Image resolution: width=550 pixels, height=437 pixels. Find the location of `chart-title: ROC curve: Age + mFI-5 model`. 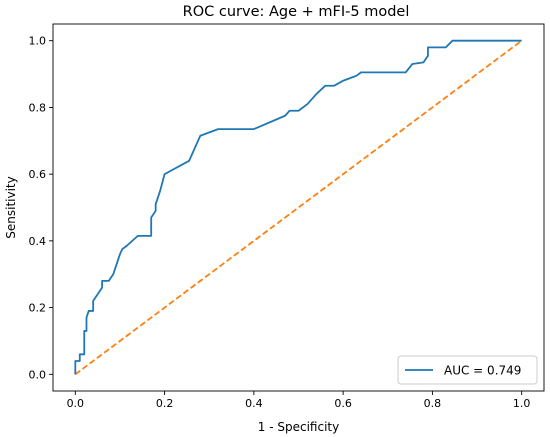

chart-title: ROC curve: Age + mFI-5 model is located at coordinates (296, 12).